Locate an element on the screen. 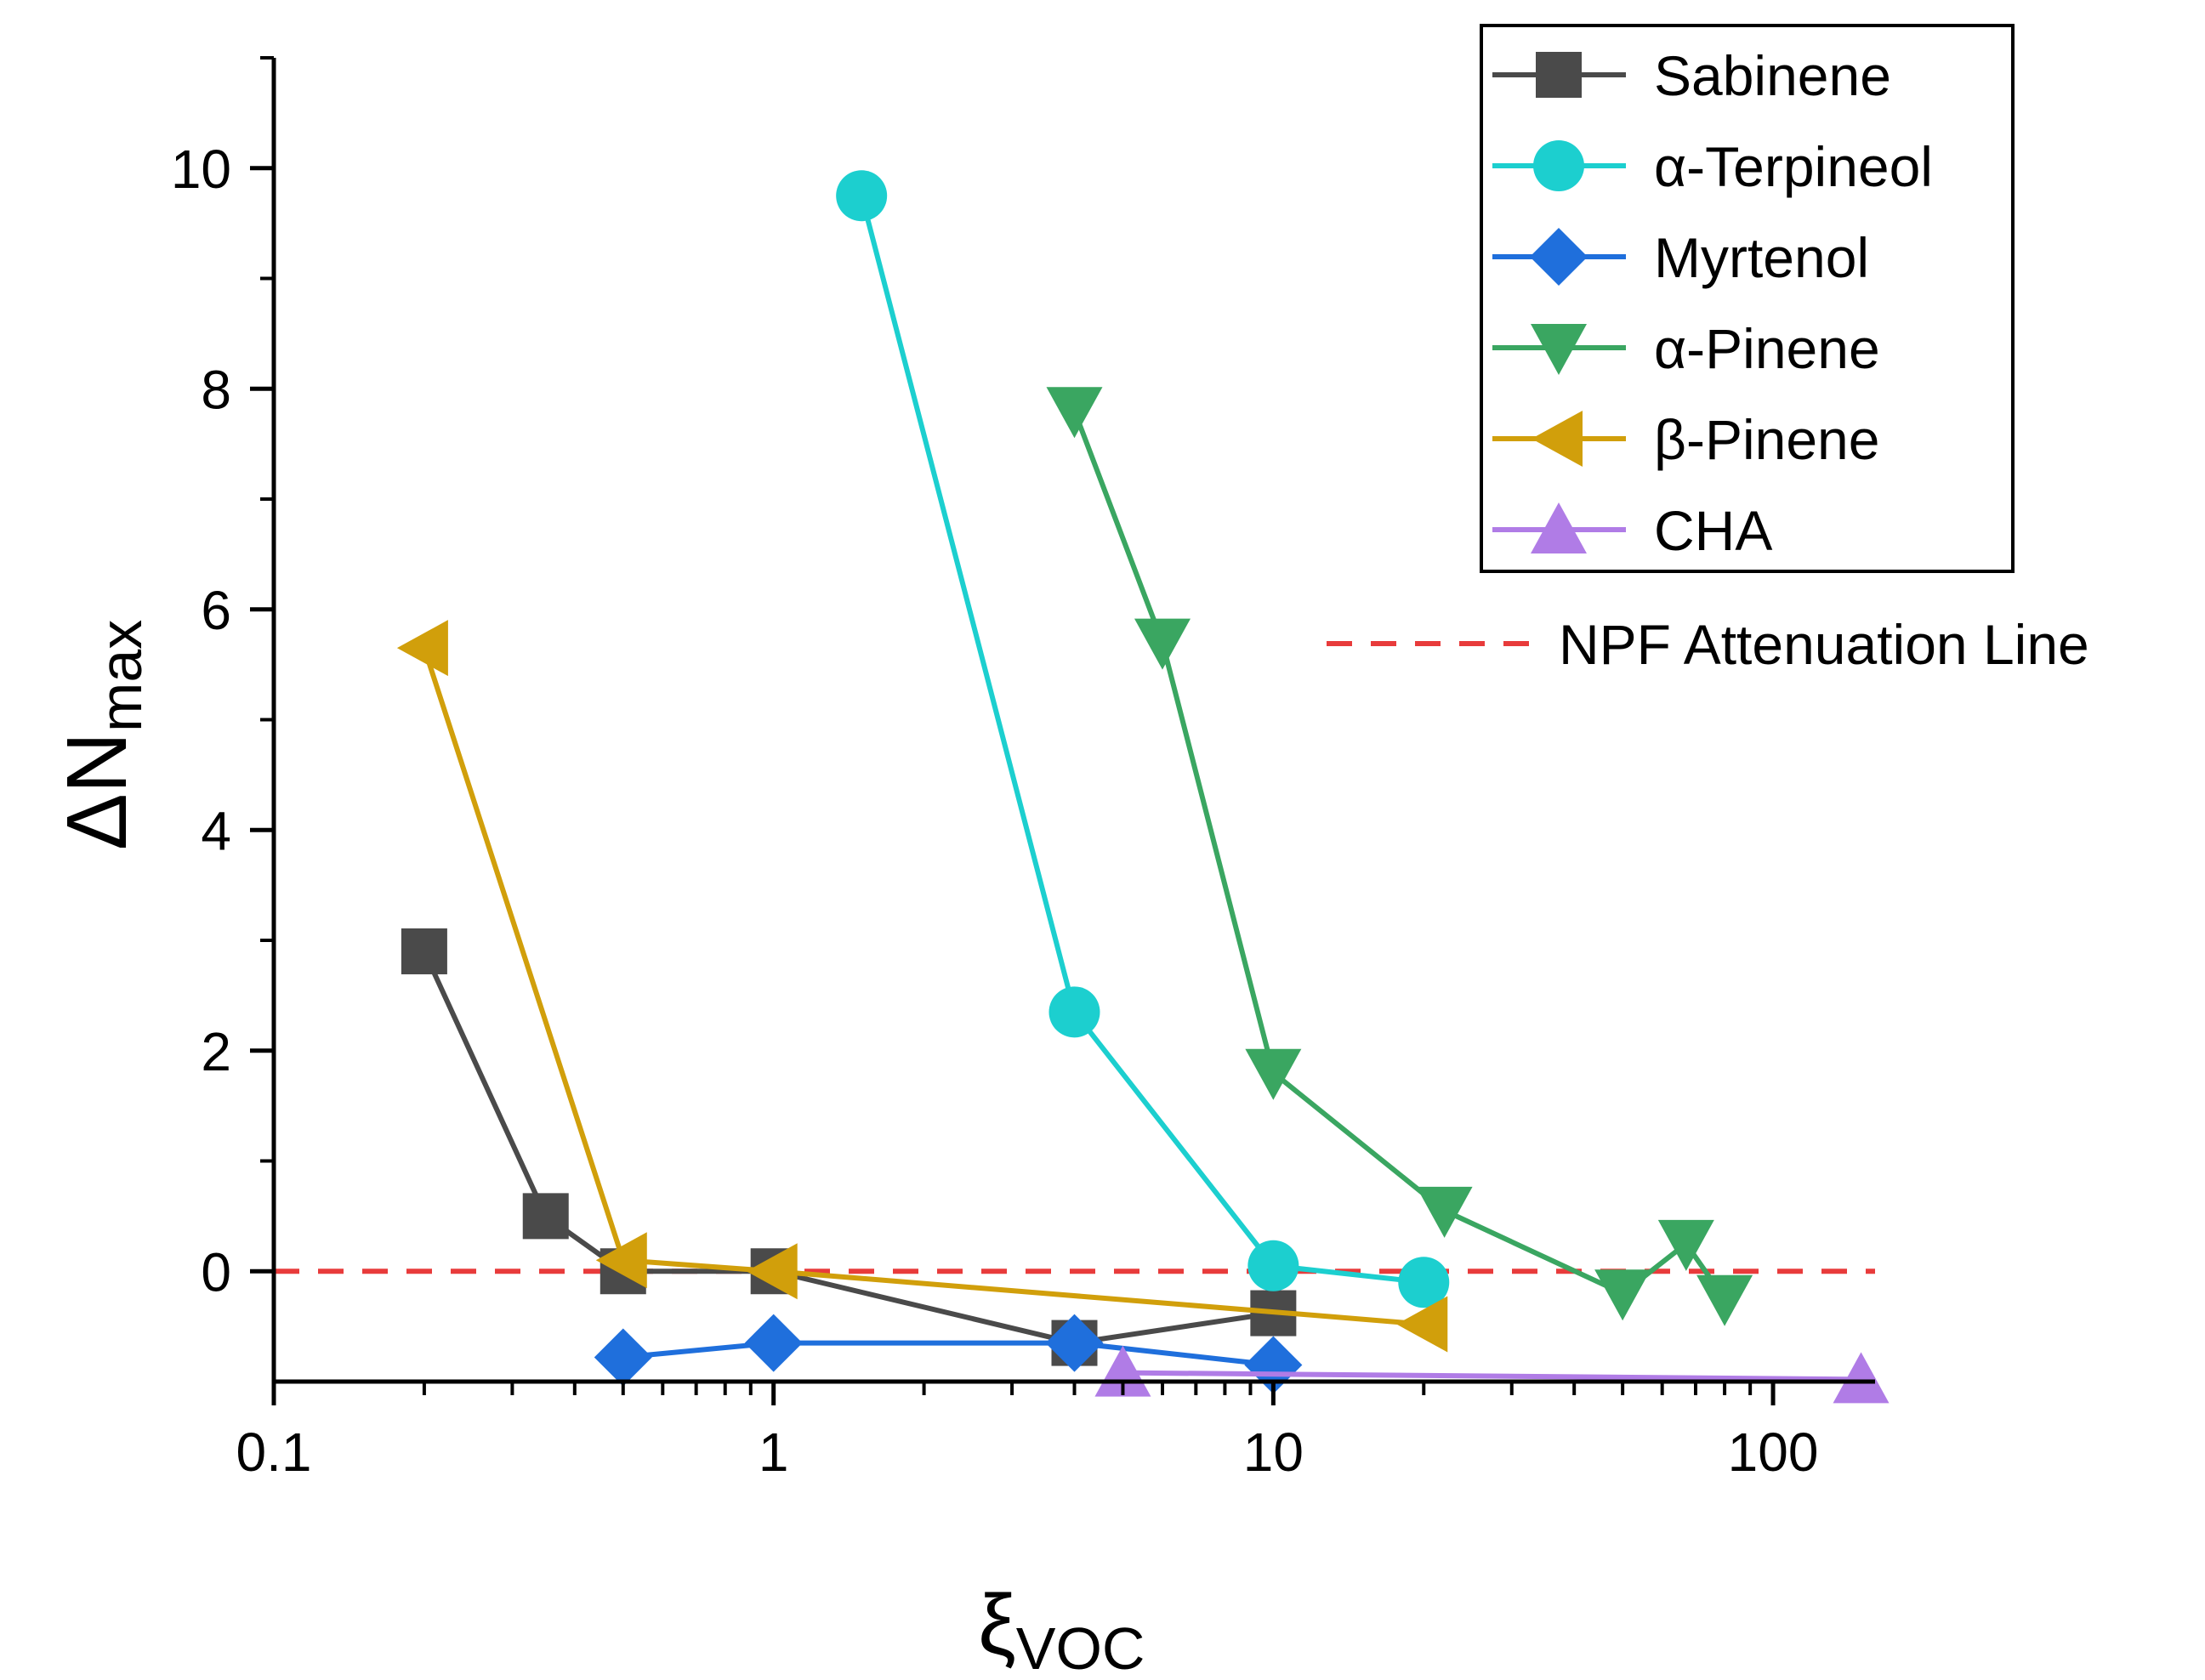 The image size is (2205, 1680). legend-label: Myrtenol is located at coordinates (1761, 258).